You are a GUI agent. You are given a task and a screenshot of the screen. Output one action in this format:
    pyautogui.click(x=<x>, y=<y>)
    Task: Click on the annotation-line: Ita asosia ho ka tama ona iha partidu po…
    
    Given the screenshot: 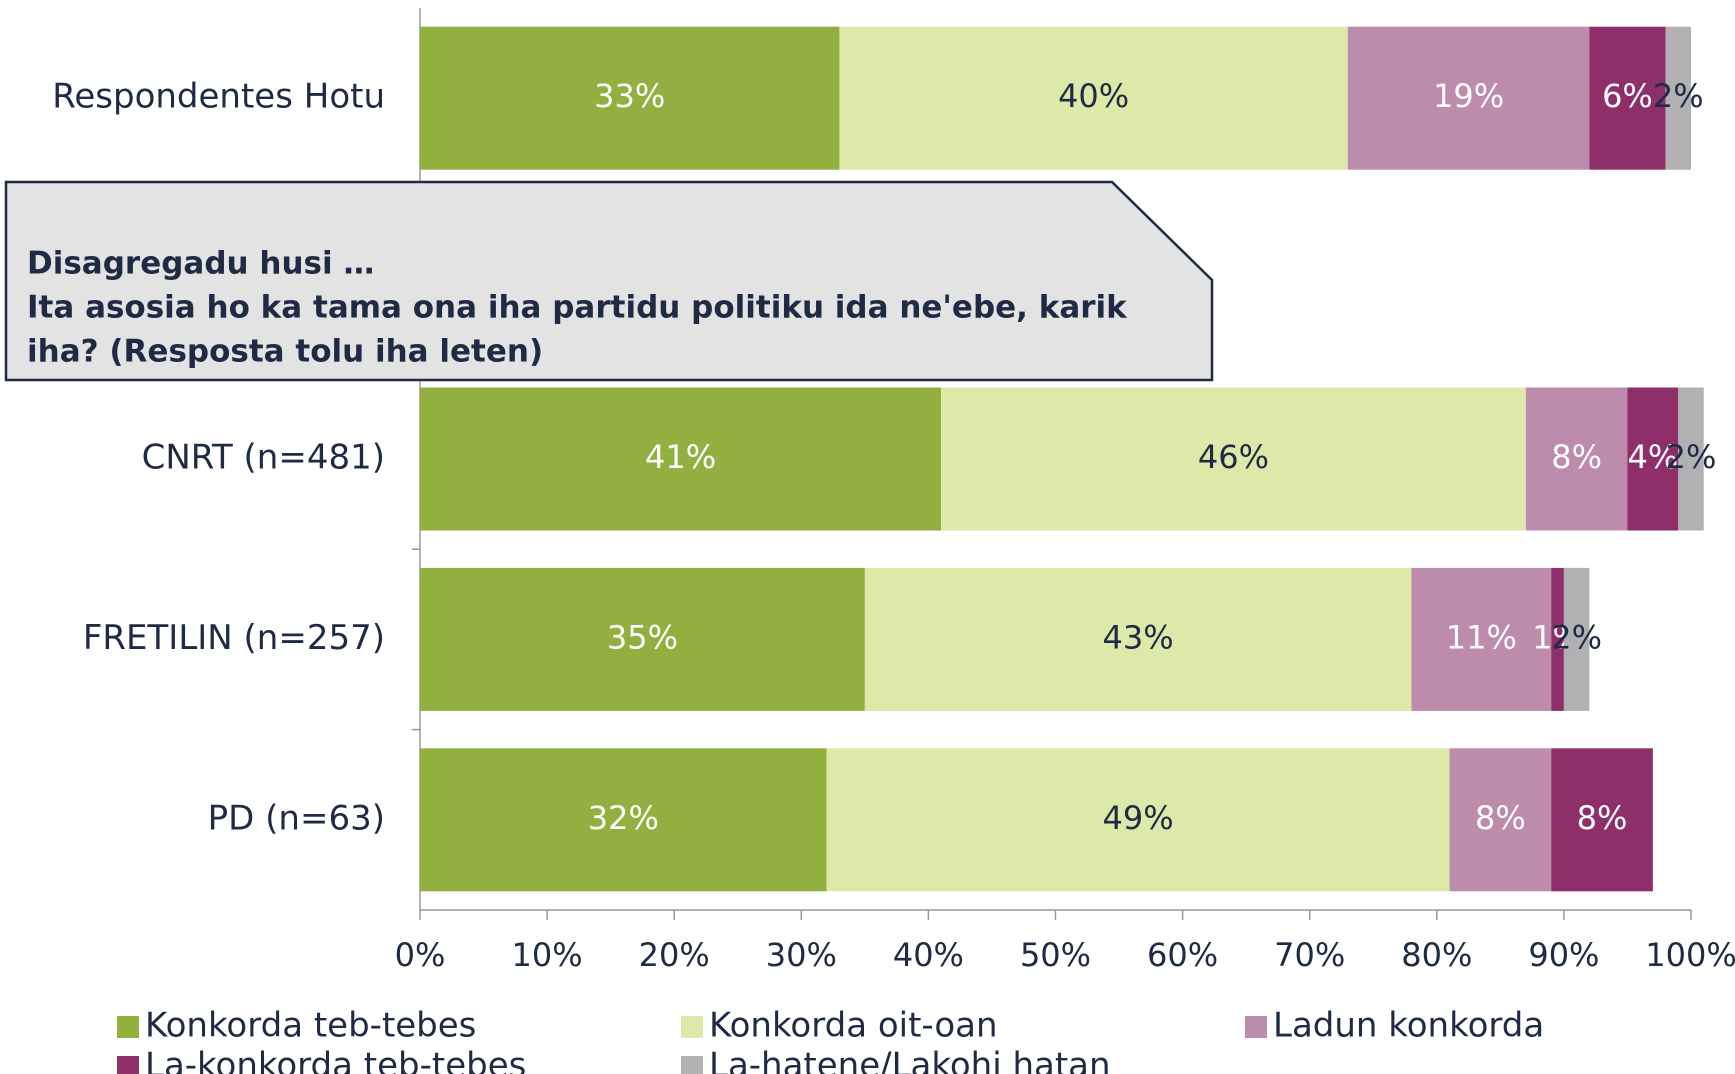 What is the action you would take?
    pyautogui.click(x=577, y=308)
    